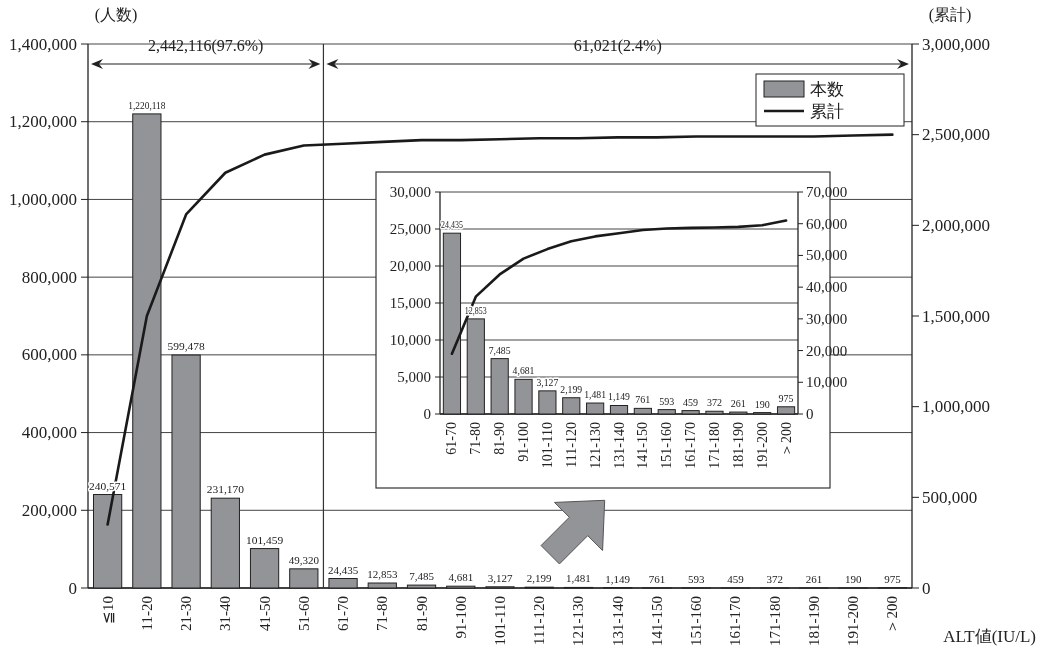 The width and height of the screenshot is (1040, 649). Describe the element at coordinates (150, 104) in the screenshot. I see `data-label: 1,220,118` at that location.